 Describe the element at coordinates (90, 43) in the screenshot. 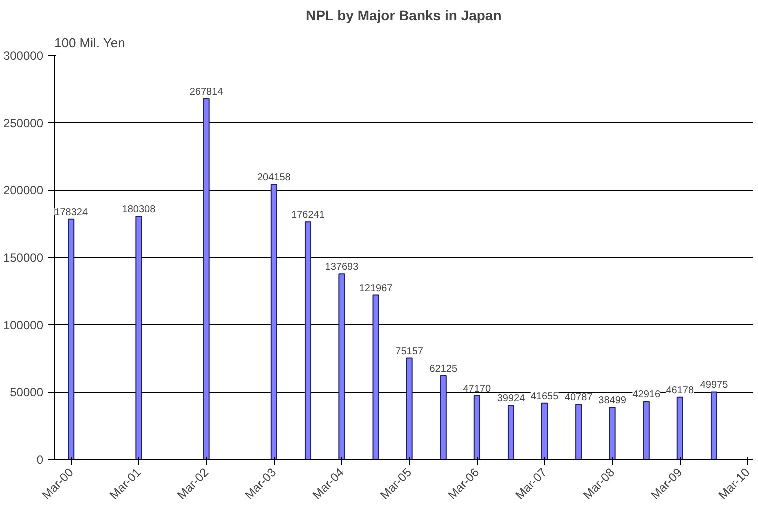

I see `y-axis-title: 100 Mil. Yen` at that location.